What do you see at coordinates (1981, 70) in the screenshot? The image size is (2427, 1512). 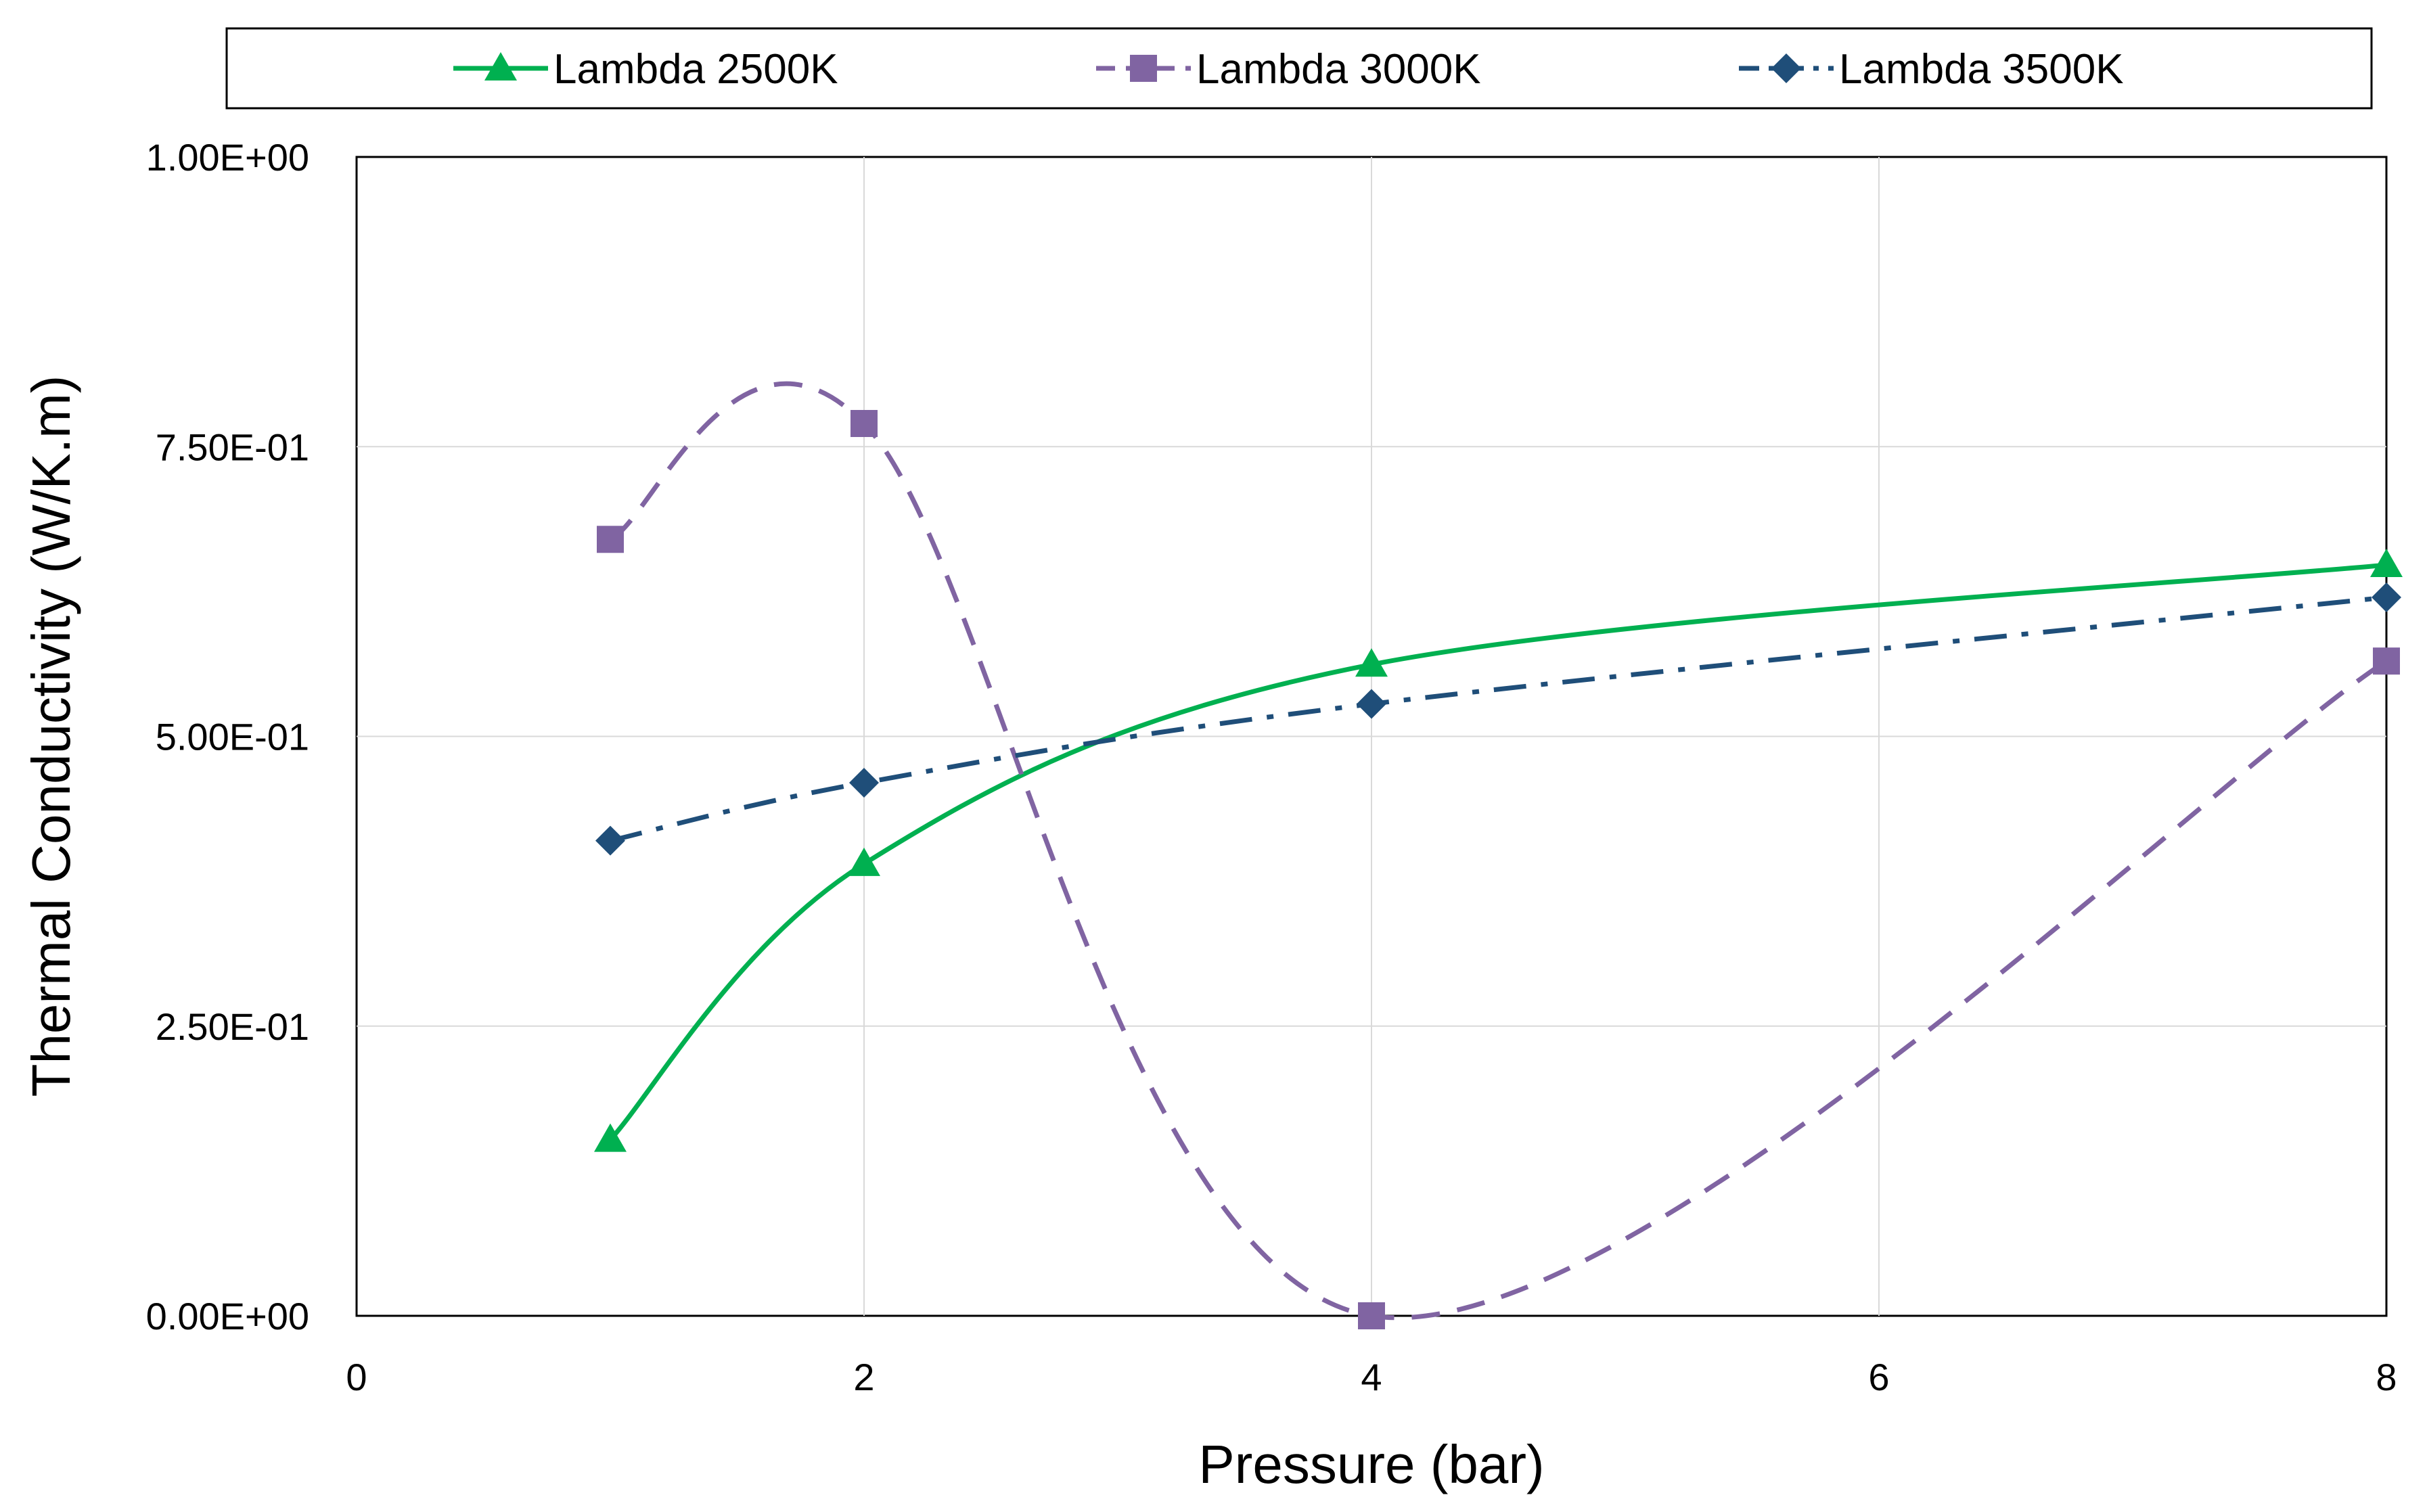 I see `legend-label: Lambda 3500K` at bounding box center [1981, 70].